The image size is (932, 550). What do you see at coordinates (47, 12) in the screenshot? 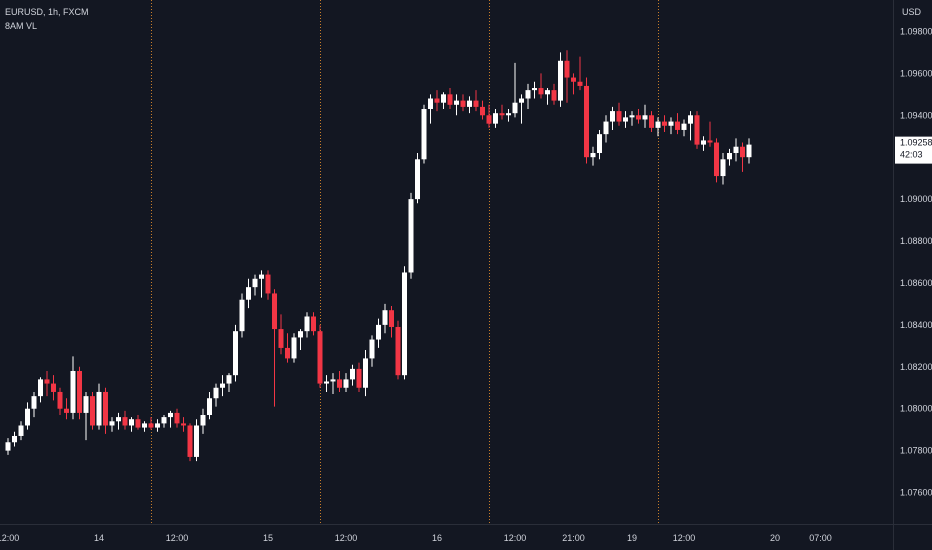
I see `symbol-title: EURUSD, 1h, FXCM` at bounding box center [47, 12].